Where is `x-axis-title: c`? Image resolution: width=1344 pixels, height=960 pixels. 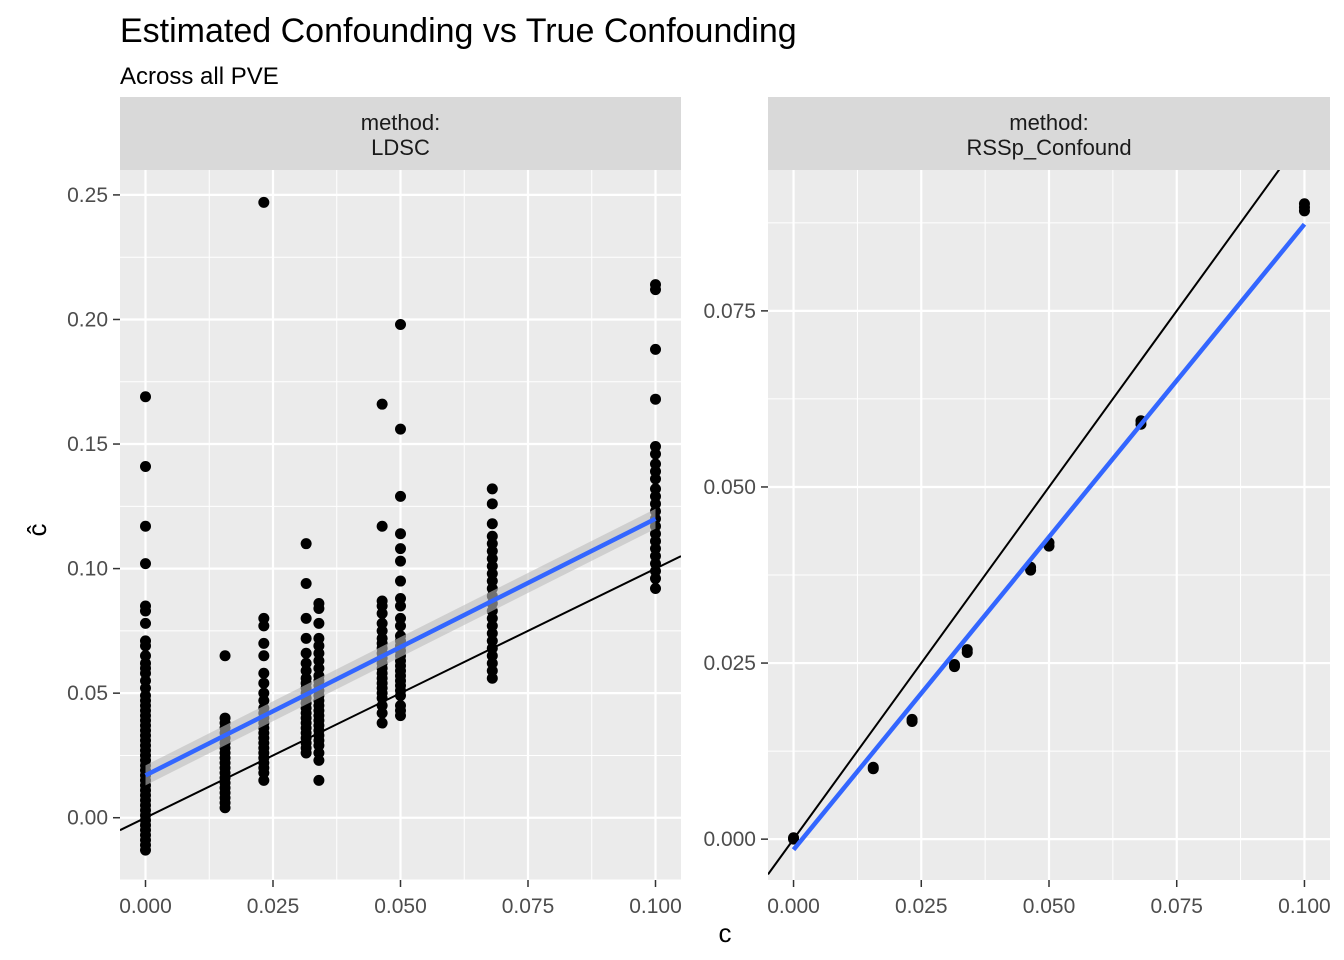
x-axis-title: c is located at coordinates (725, 933).